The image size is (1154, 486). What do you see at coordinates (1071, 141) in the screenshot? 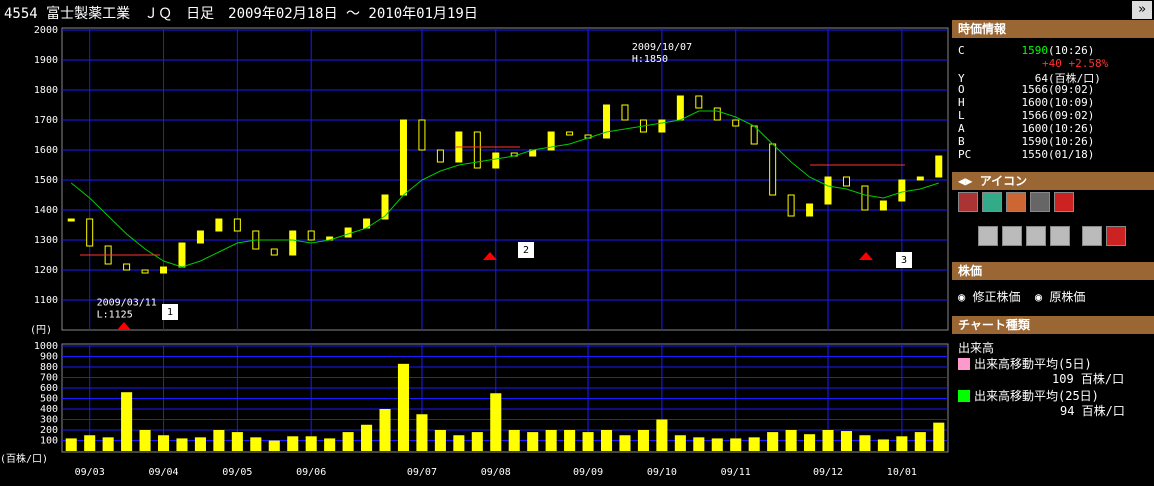
I see `quote-time: (10:26)` at bounding box center [1071, 141].